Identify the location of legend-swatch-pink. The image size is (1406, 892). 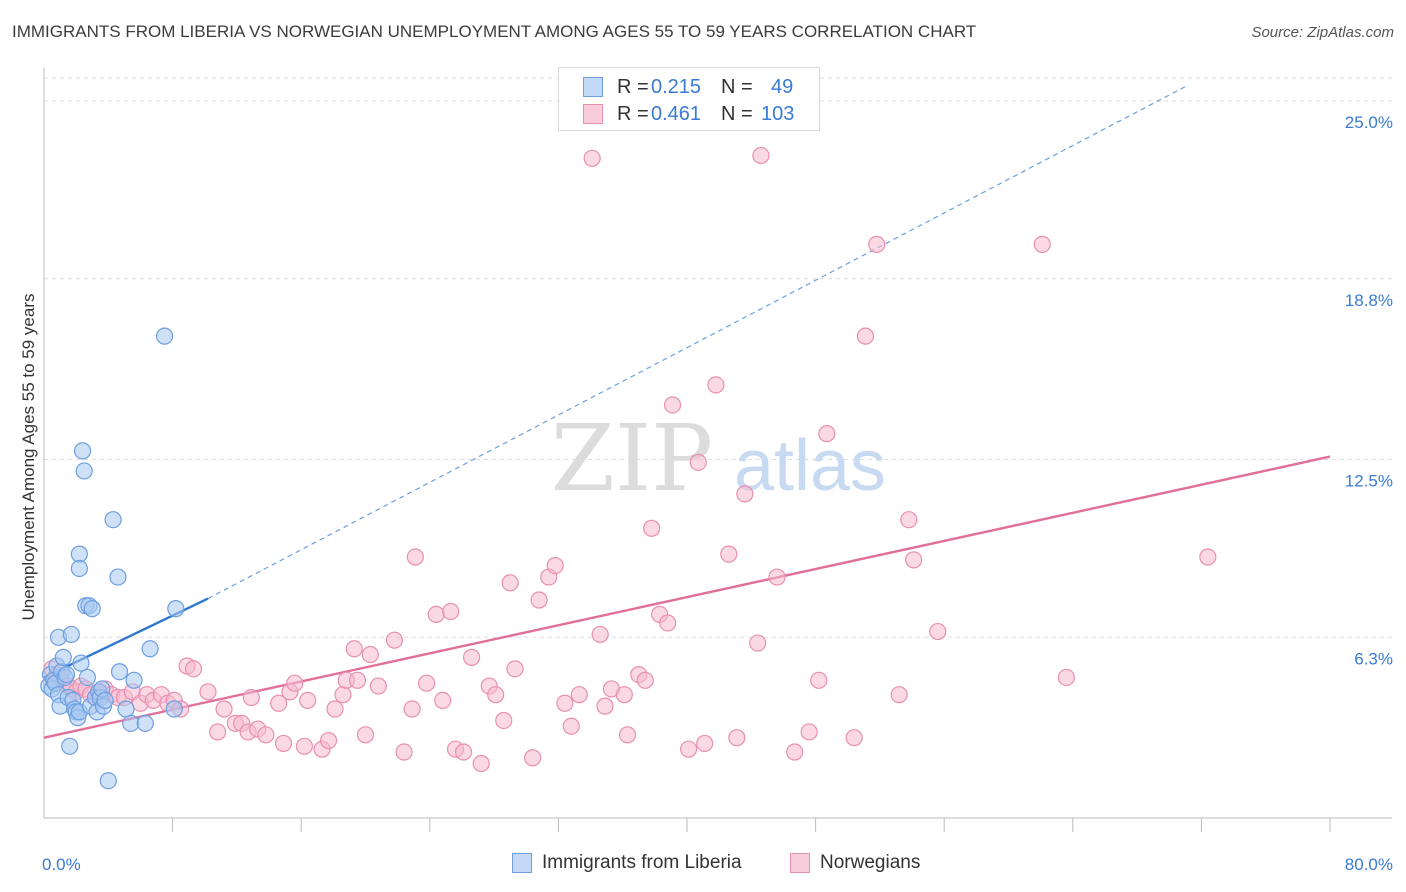
(593, 114).